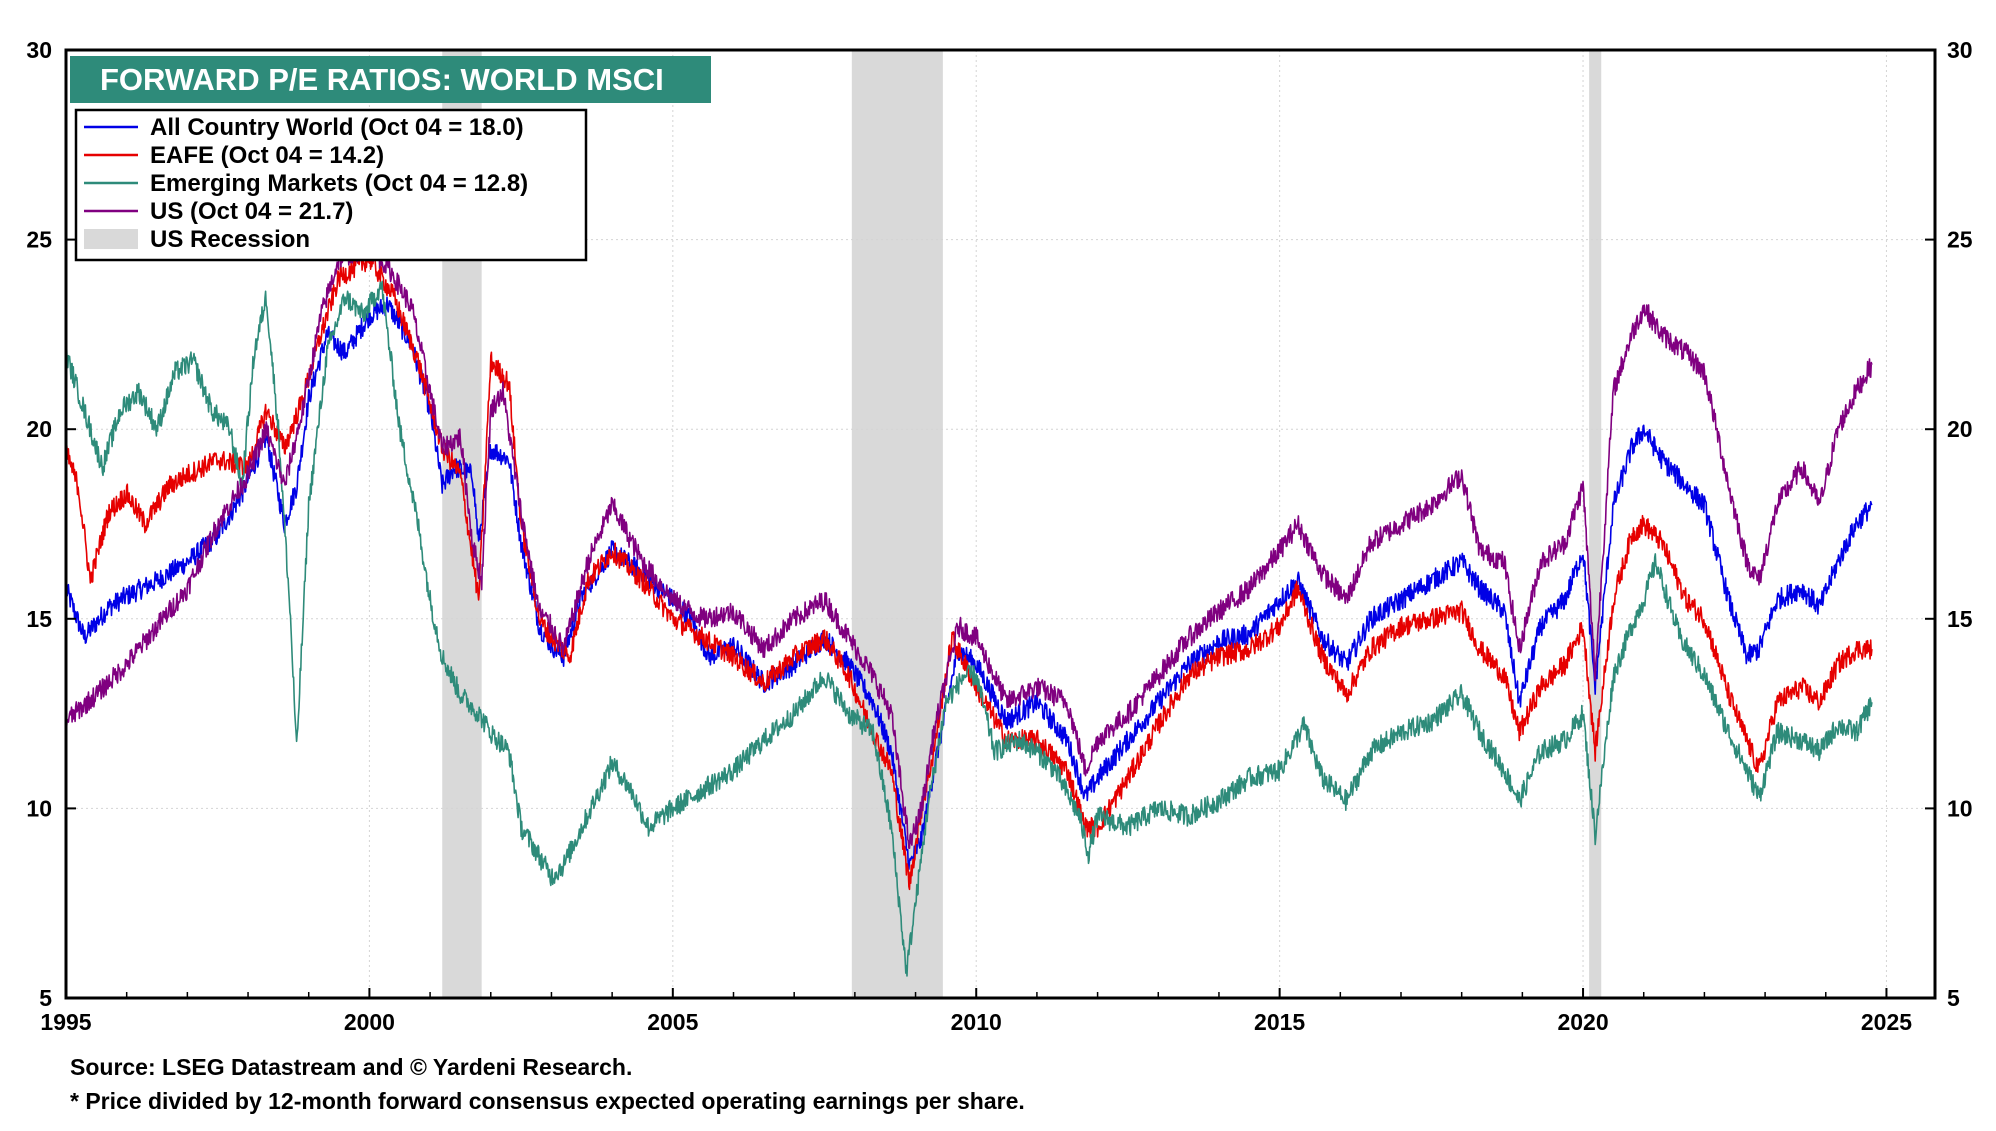  Describe the element at coordinates (672, 1022) in the screenshot. I see `x-tick-label: 2005` at that location.